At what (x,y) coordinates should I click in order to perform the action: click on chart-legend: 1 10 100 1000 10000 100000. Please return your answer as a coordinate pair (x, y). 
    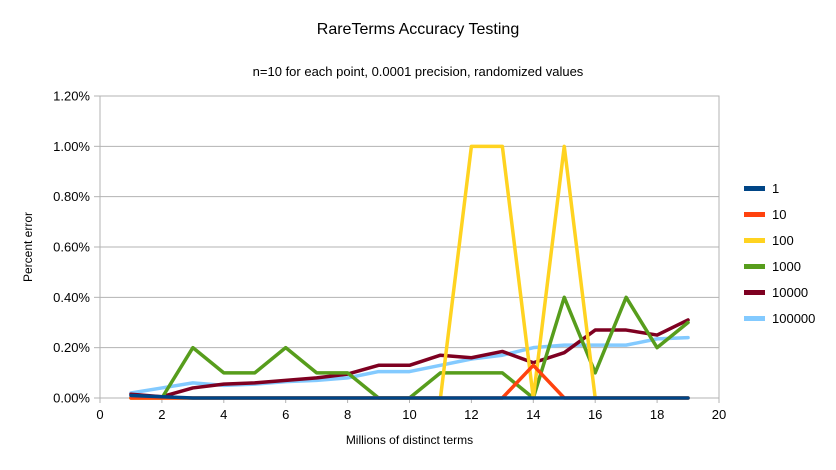
    Looking at the image, I should click on (779, 253).